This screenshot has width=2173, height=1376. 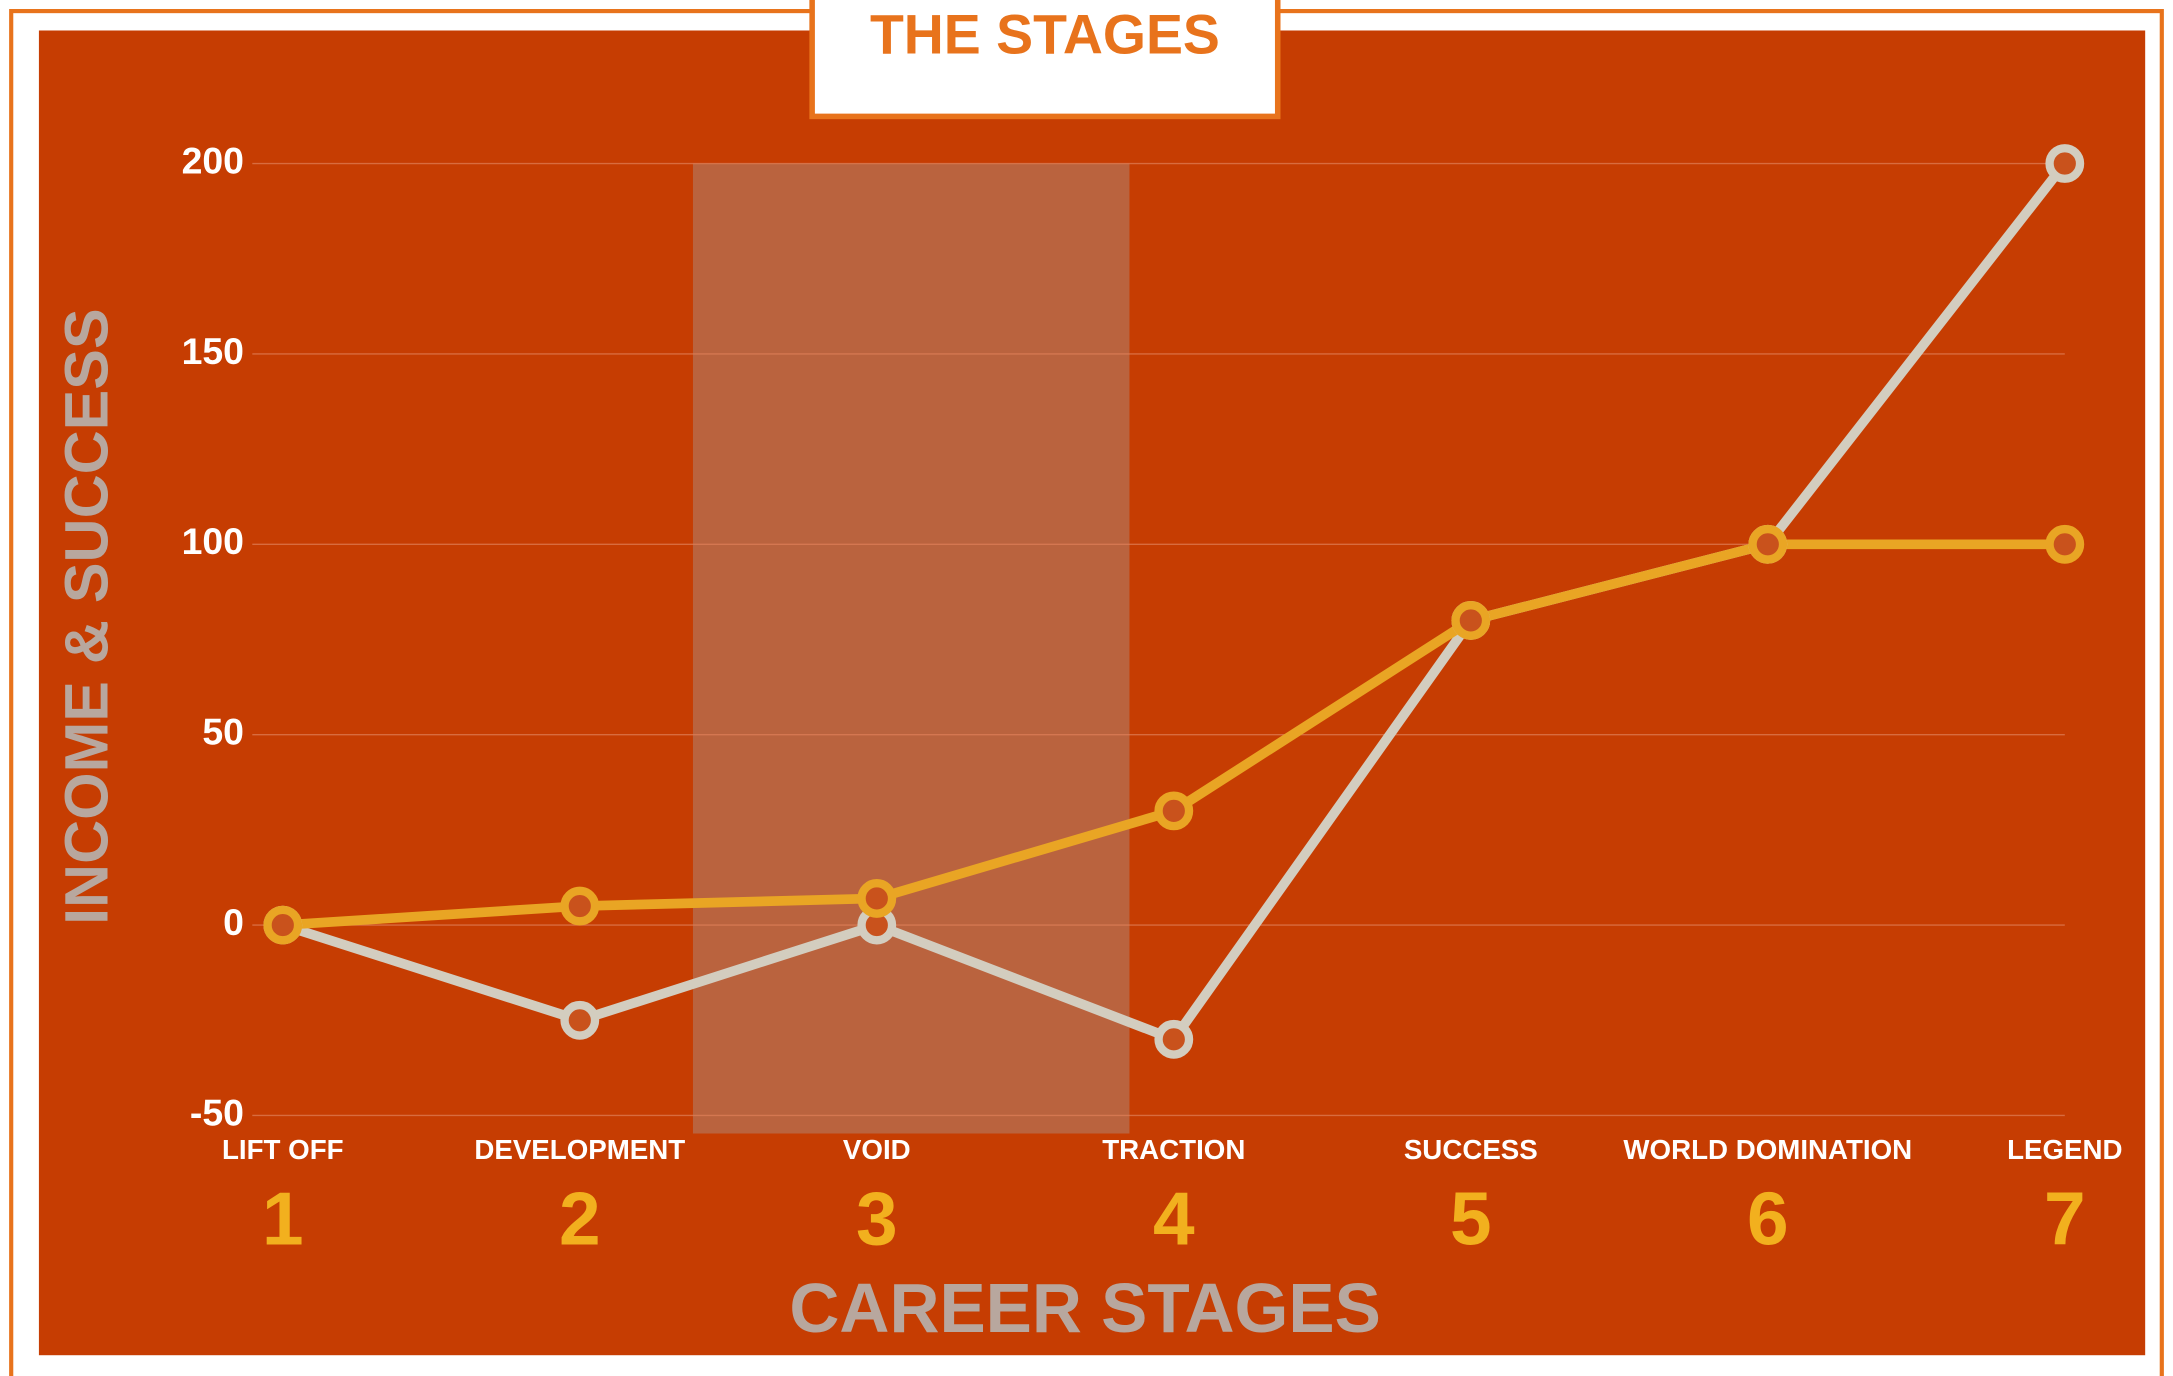 I want to click on x-tick-label: DEVELOPMENT, so click(x=579, y=1149).